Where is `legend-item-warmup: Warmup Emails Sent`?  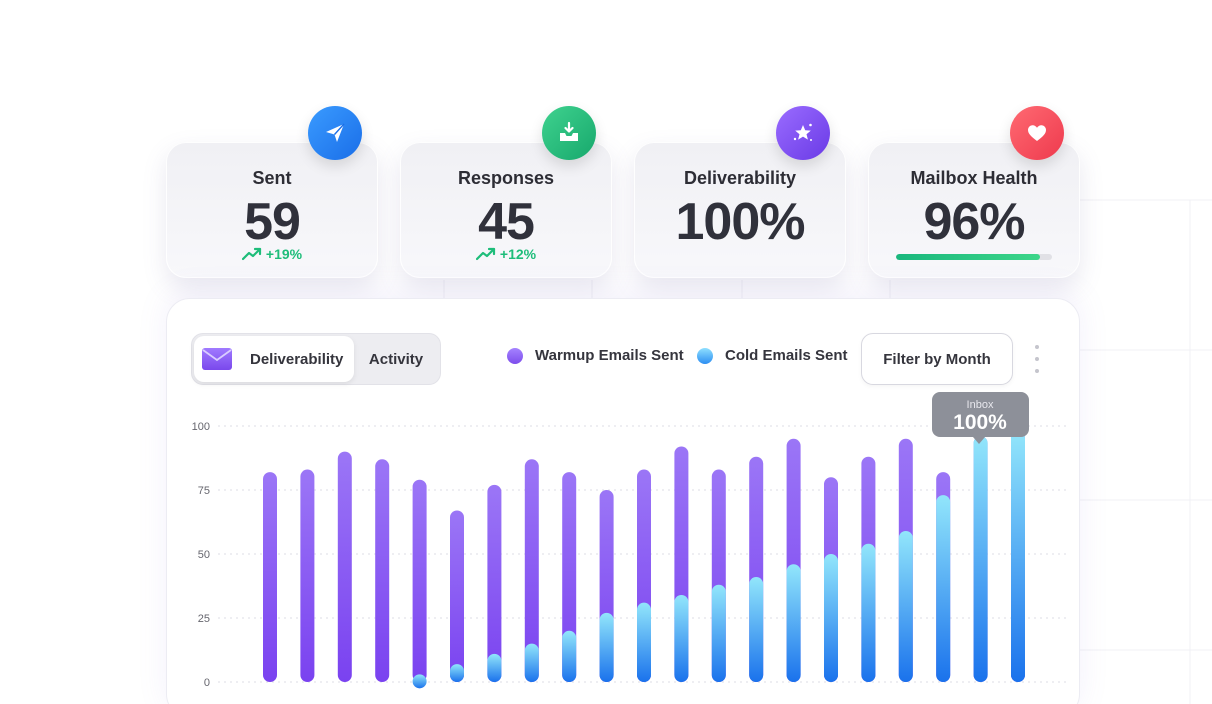 legend-item-warmup: Warmup Emails Sent is located at coordinates (595, 355).